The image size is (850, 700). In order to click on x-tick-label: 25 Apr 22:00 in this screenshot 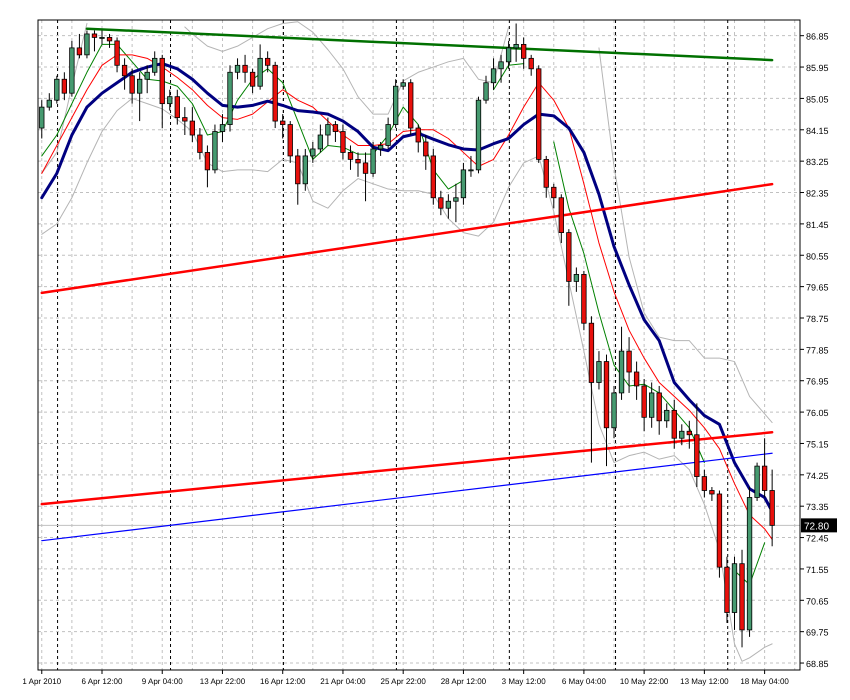, I will do `click(403, 681)`.